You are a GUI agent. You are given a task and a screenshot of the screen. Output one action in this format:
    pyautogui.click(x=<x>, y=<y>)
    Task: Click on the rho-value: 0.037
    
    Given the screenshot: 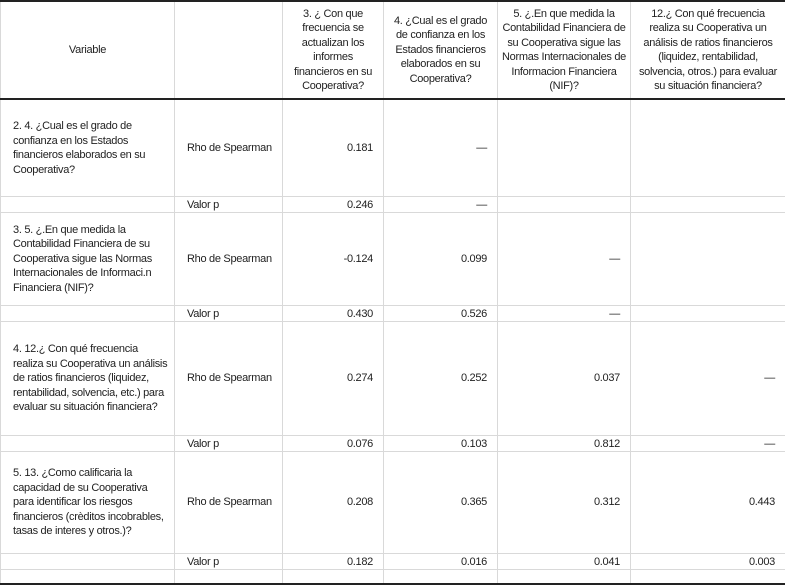 What is the action you would take?
    pyautogui.click(x=564, y=378)
    